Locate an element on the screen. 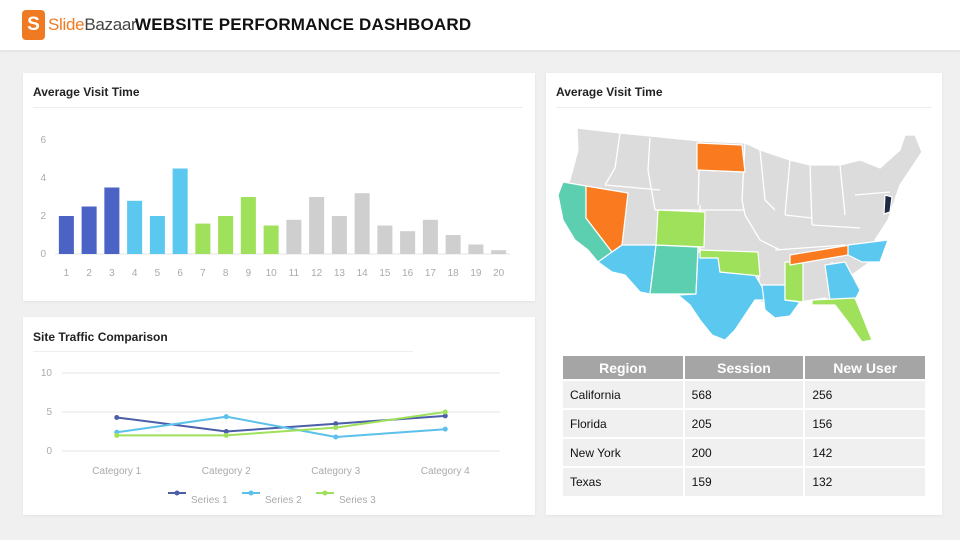 The image size is (960, 540). new-user-cell: 156 is located at coordinates (864, 423).